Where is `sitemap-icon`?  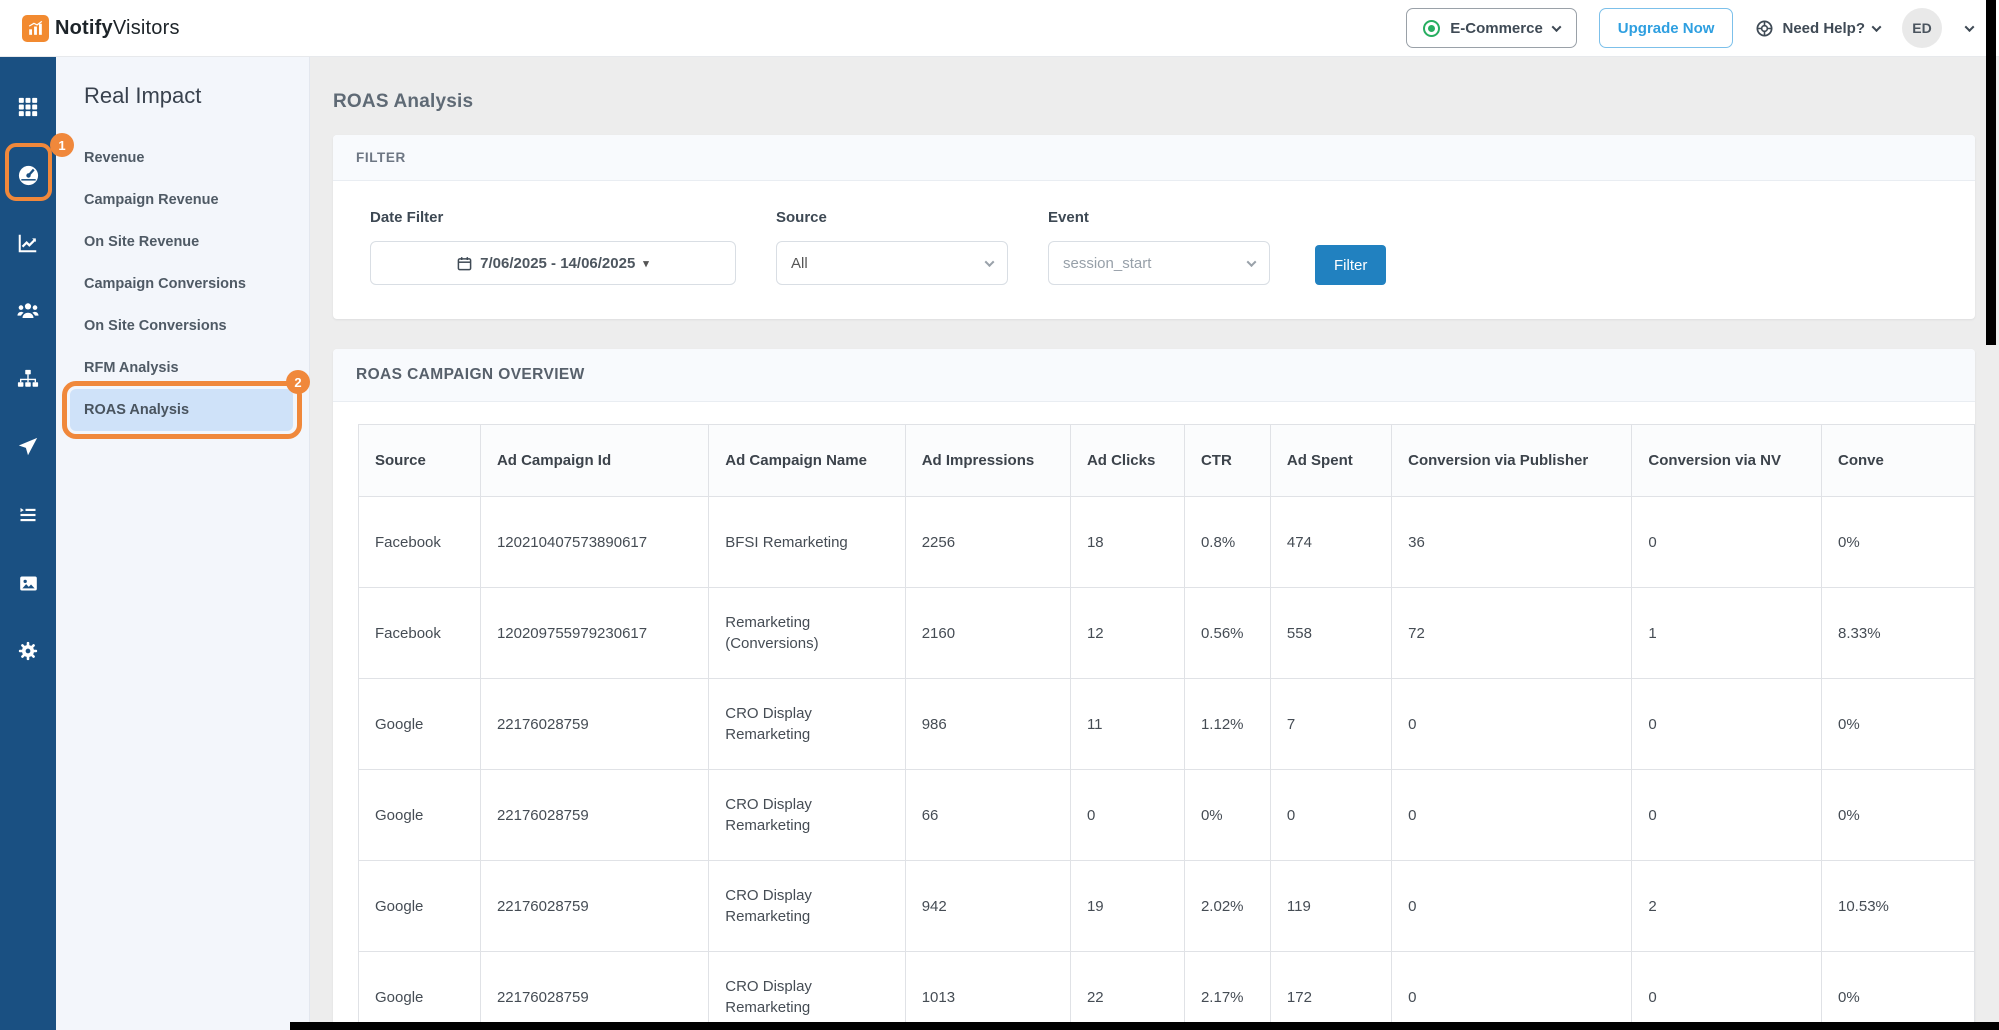
sitemap-icon is located at coordinates (28, 379).